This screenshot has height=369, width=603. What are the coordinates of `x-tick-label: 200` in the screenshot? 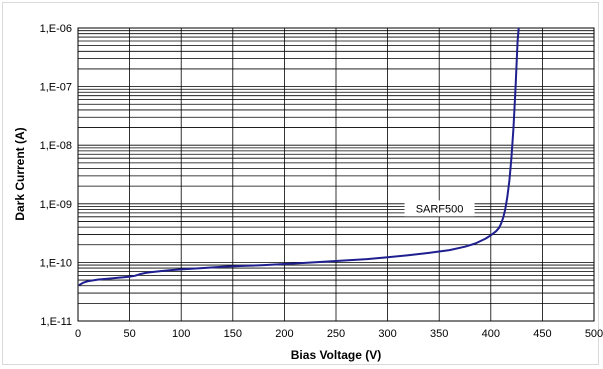 It's located at (284, 334).